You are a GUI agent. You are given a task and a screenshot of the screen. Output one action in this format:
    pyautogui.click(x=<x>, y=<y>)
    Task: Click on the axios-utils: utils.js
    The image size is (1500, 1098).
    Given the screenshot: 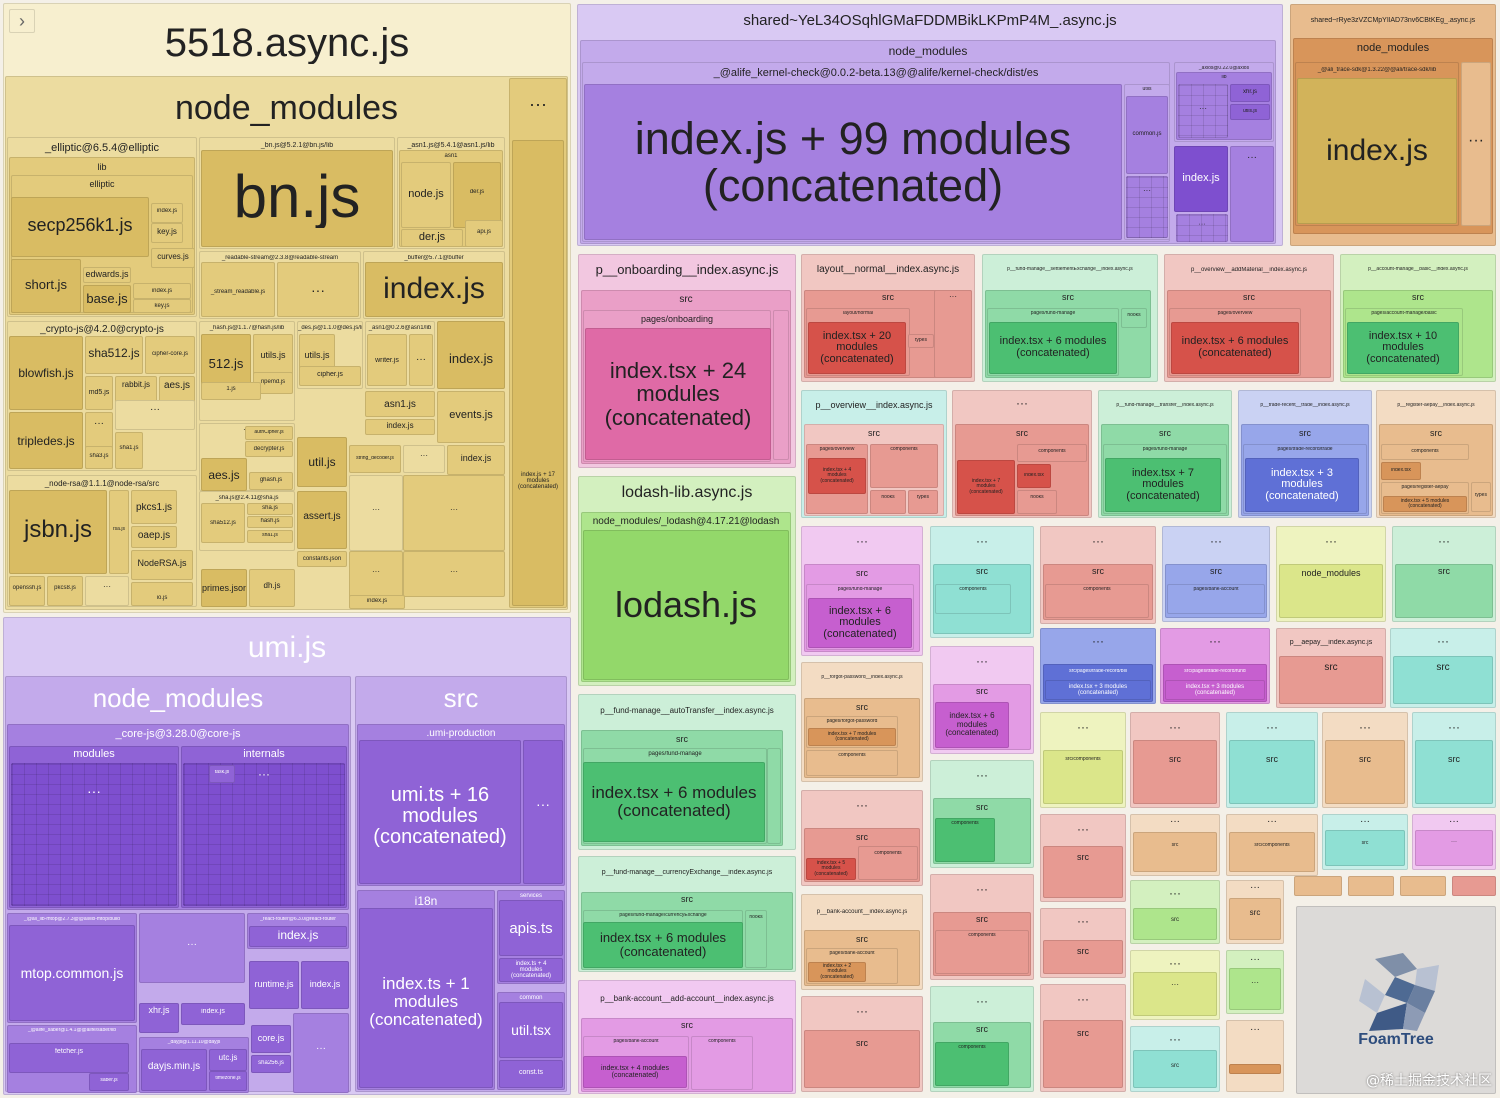 What is the action you would take?
    pyautogui.click(x=1250, y=112)
    